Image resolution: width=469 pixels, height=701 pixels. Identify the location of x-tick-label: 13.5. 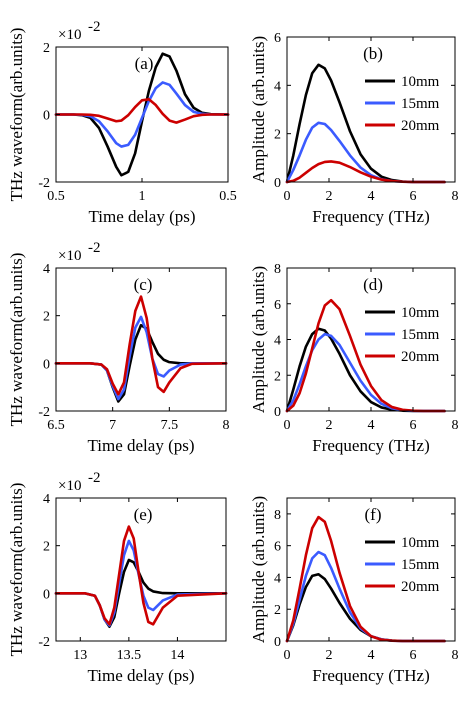
(129, 655).